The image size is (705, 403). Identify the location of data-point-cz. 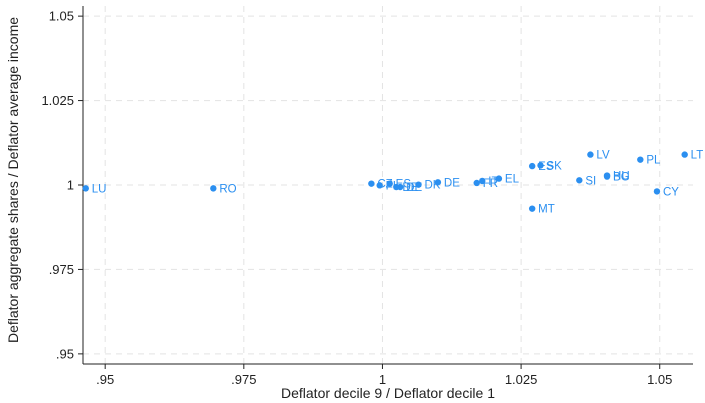
(371, 183).